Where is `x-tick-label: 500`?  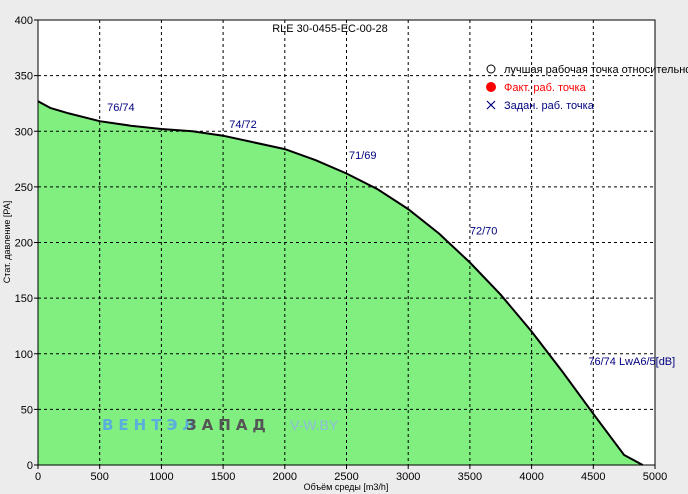 x-tick-label: 500 is located at coordinates (100, 477).